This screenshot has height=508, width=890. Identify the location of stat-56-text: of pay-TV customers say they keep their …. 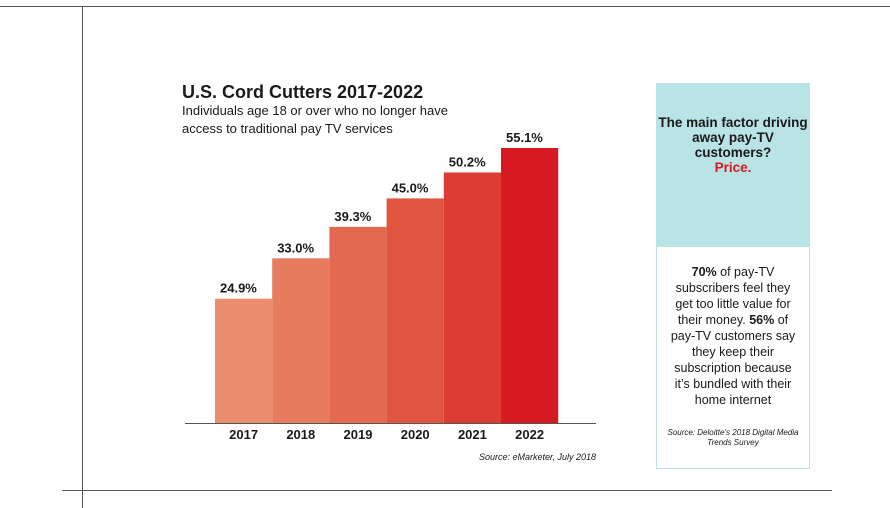
(733, 360).